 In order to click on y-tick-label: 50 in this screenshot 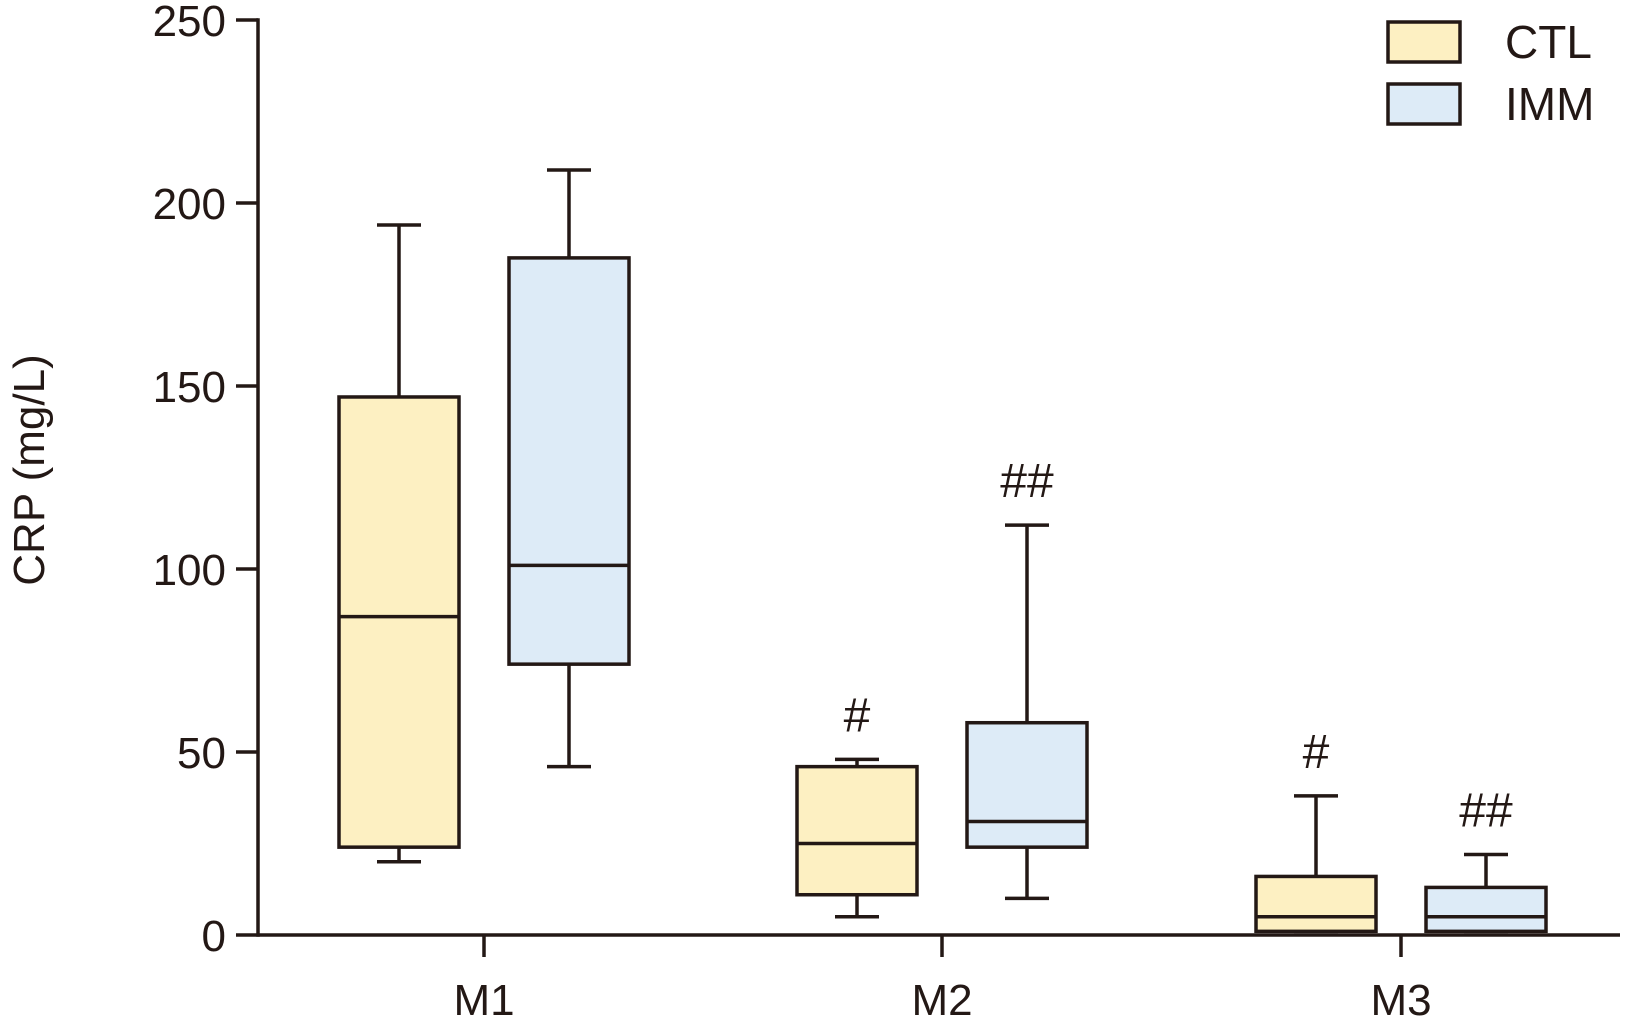, I will do `click(201, 753)`.